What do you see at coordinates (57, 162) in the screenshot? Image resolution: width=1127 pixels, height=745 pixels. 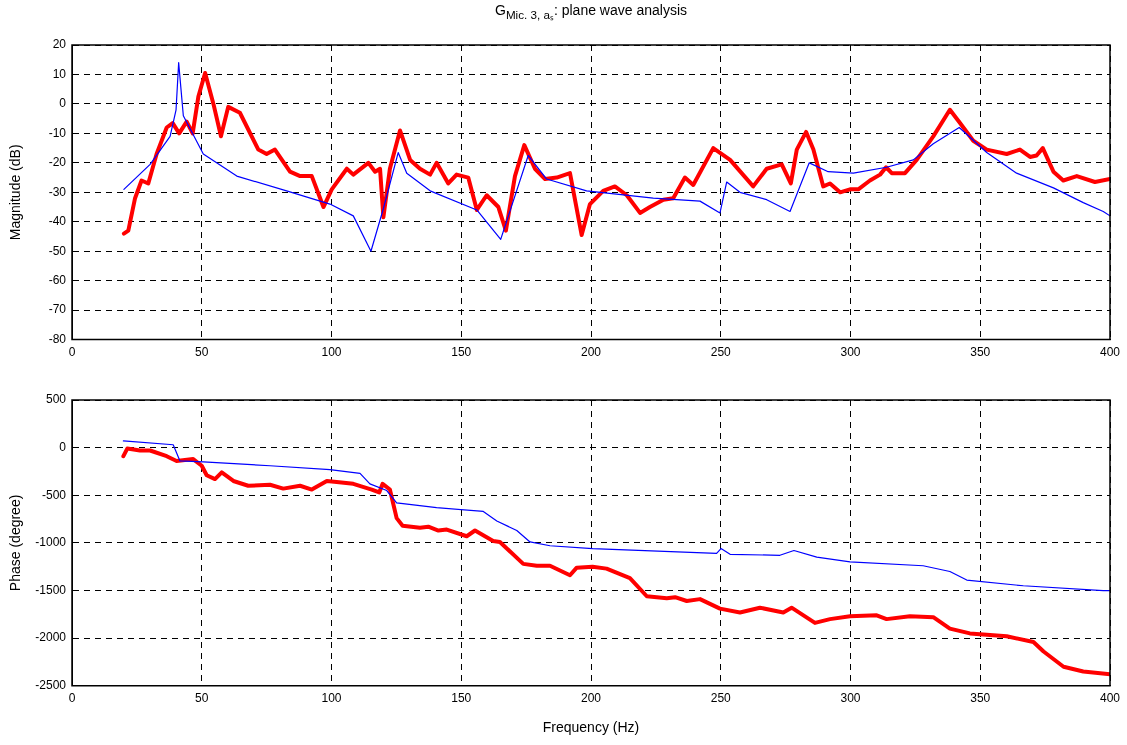 I see `y-tick-label: -20` at bounding box center [57, 162].